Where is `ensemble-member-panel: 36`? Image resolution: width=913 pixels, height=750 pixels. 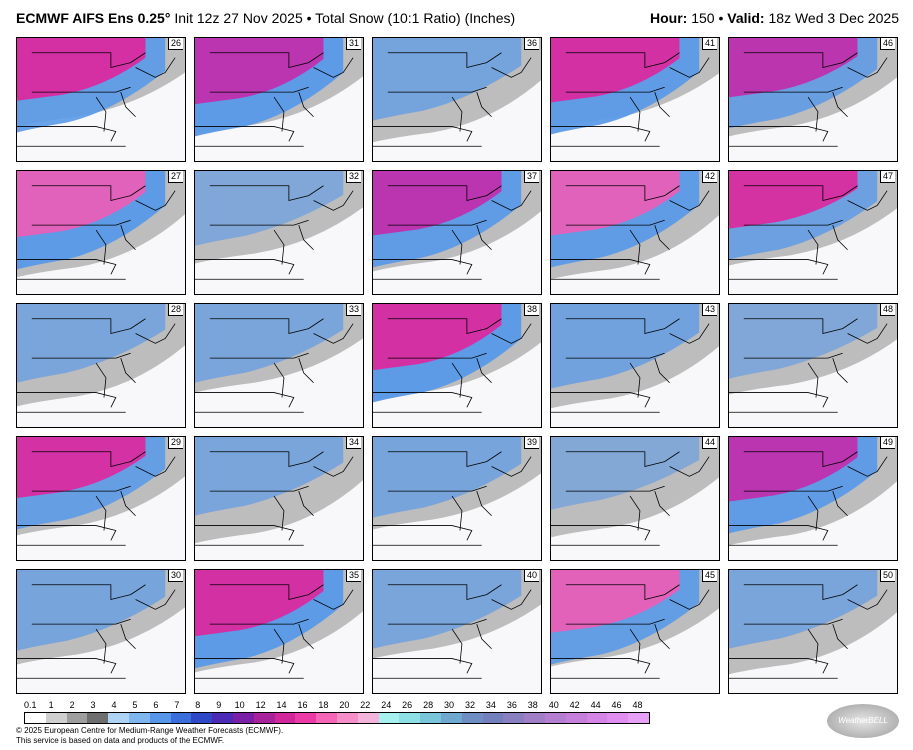 ensemble-member-panel: 36 is located at coordinates (457, 99).